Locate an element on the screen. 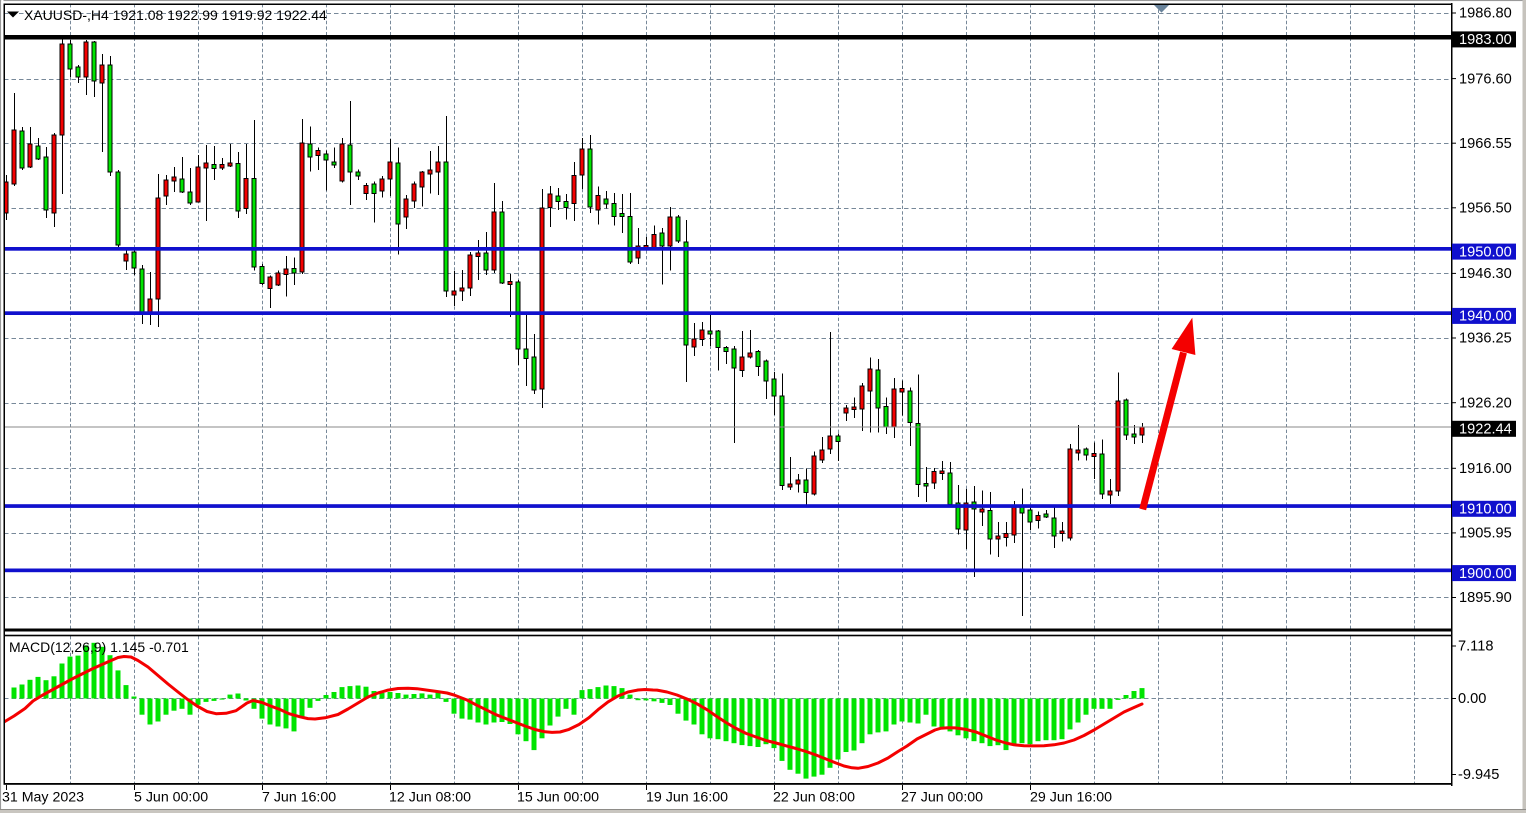 This screenshot has width=1526, height=813. svg-text: 1895.90 is located at coordinates (1485, 598).